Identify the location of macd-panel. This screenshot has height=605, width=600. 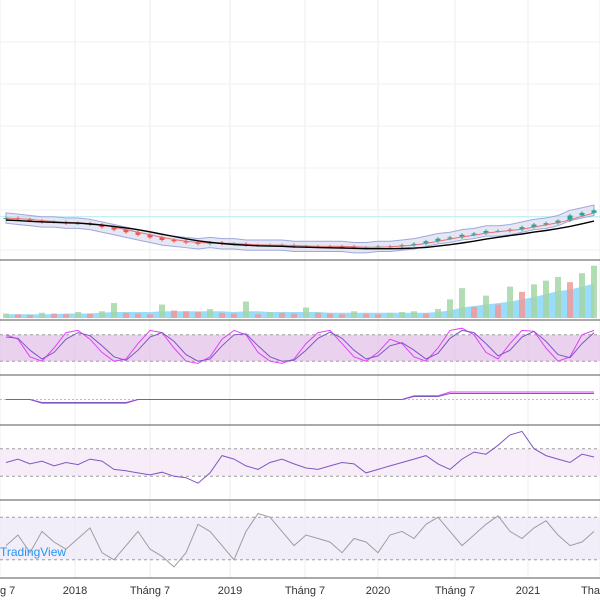
(300, 397).